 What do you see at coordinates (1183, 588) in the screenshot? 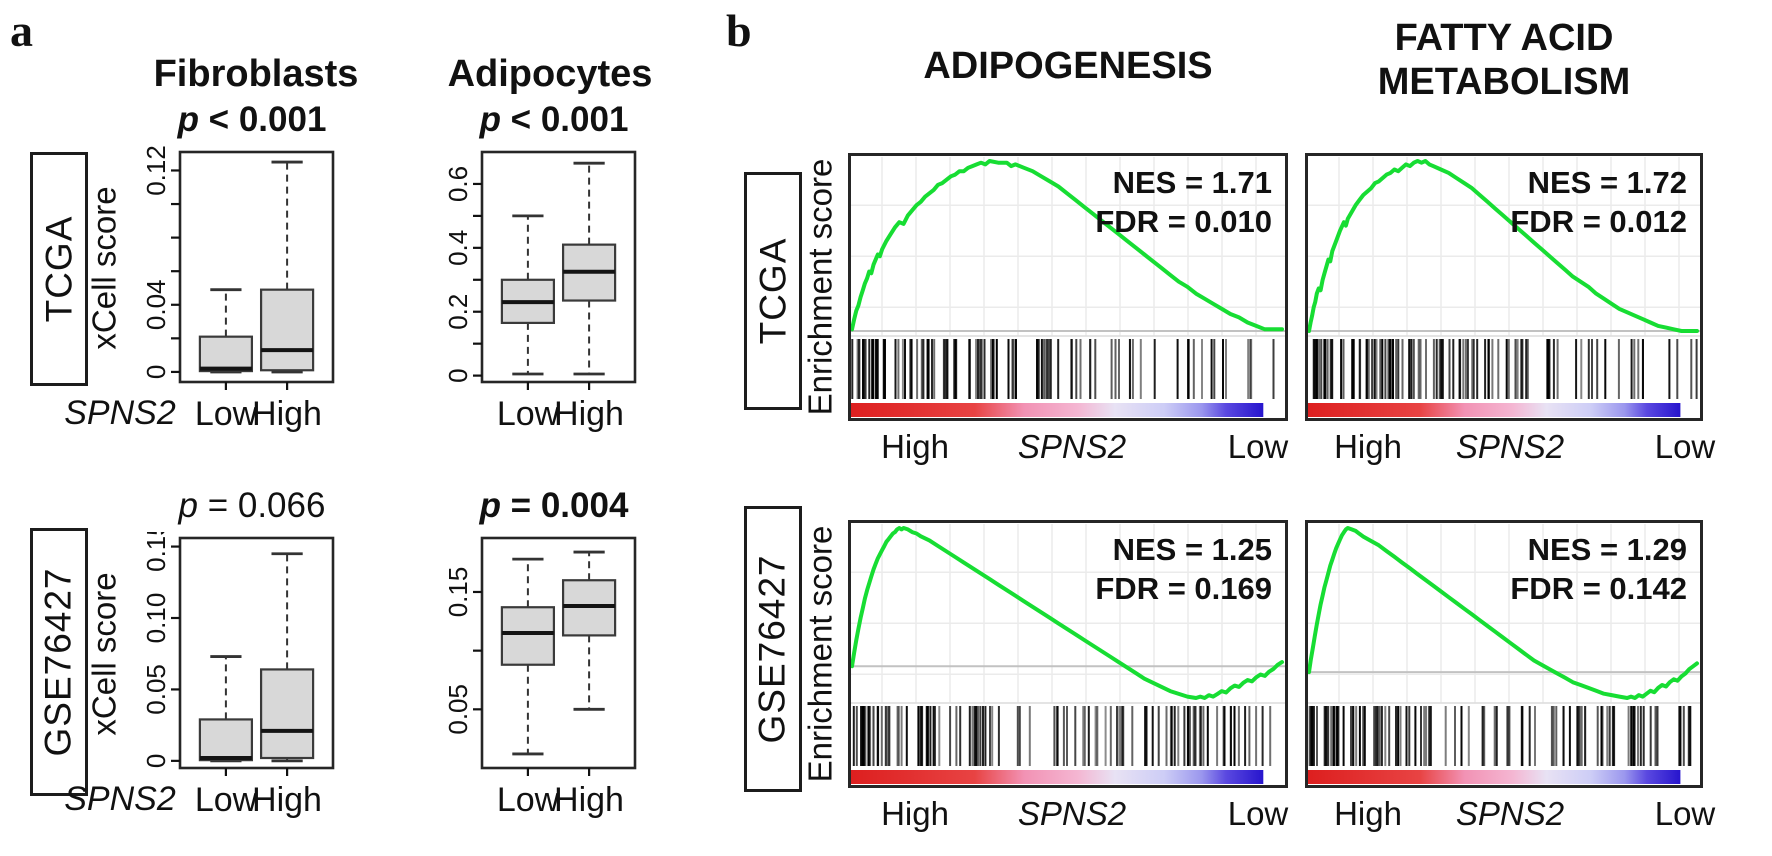
I see `fdr-value: FDR = 0.169` at bounding box center [1183, 588].